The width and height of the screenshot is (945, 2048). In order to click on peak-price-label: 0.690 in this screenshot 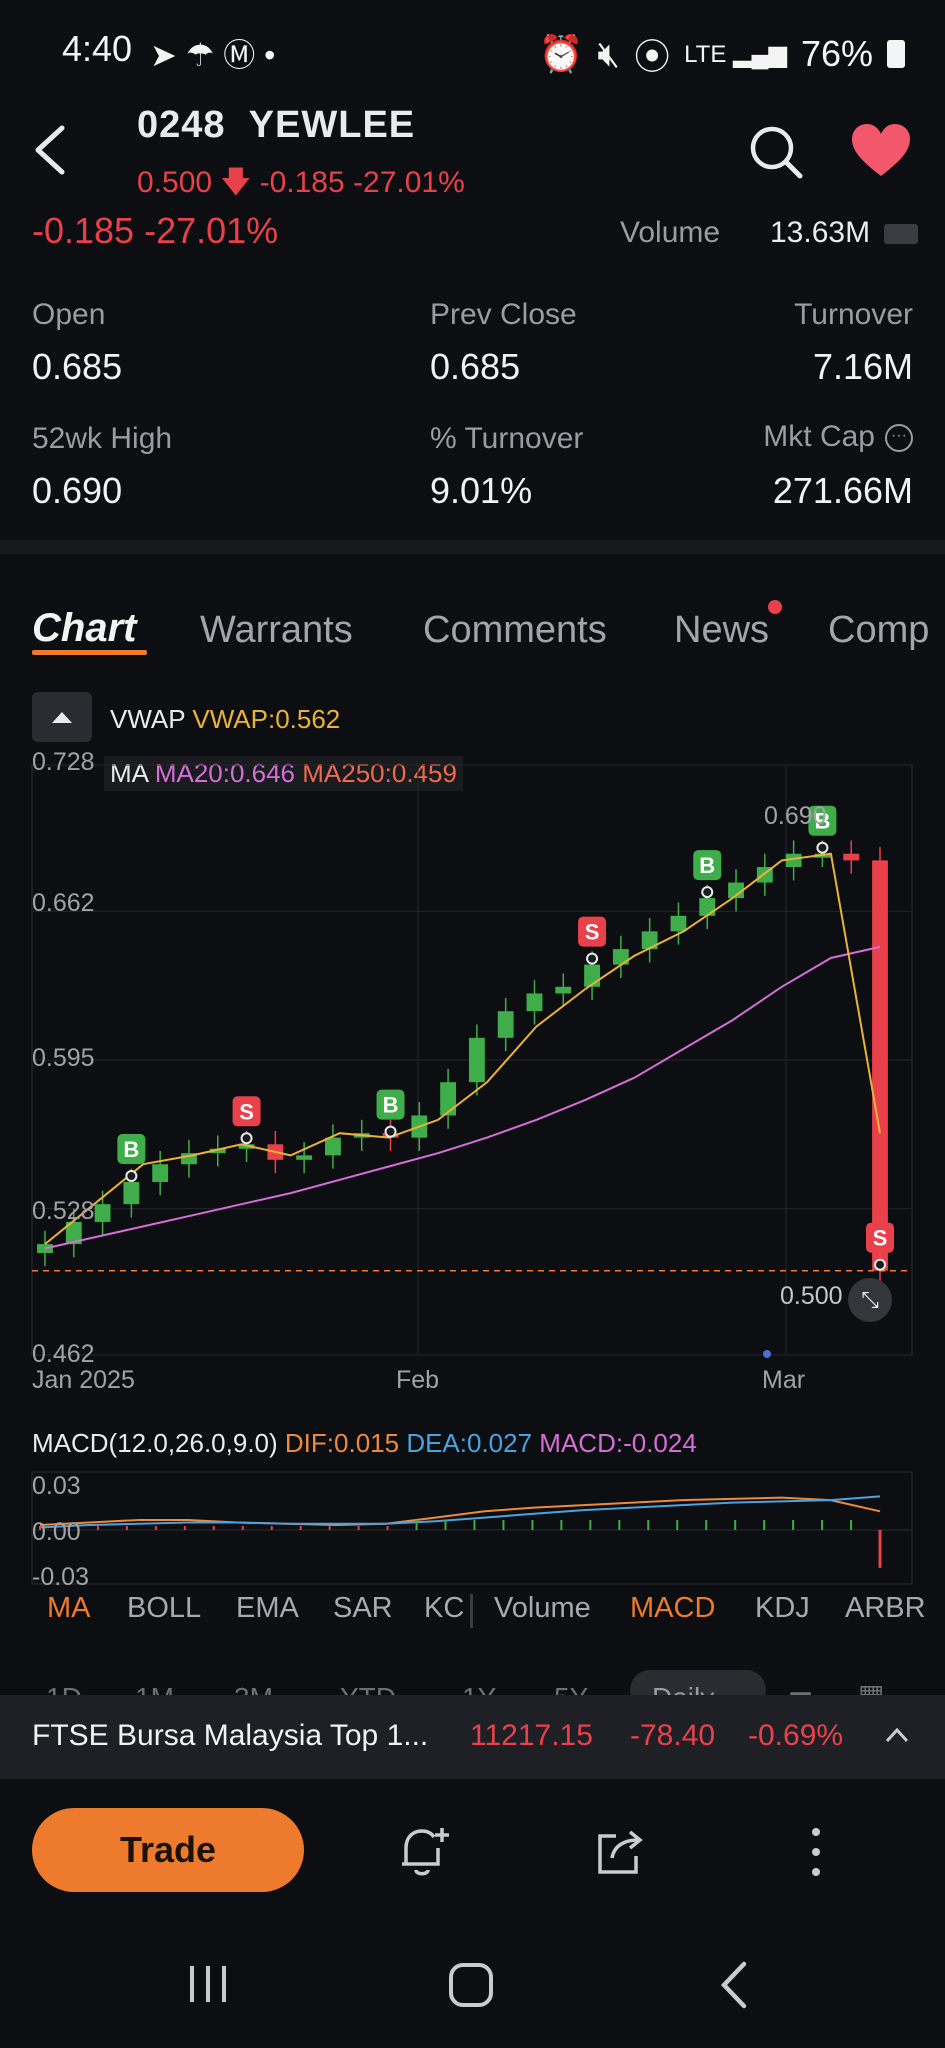, I will do `click(795, 816)`.